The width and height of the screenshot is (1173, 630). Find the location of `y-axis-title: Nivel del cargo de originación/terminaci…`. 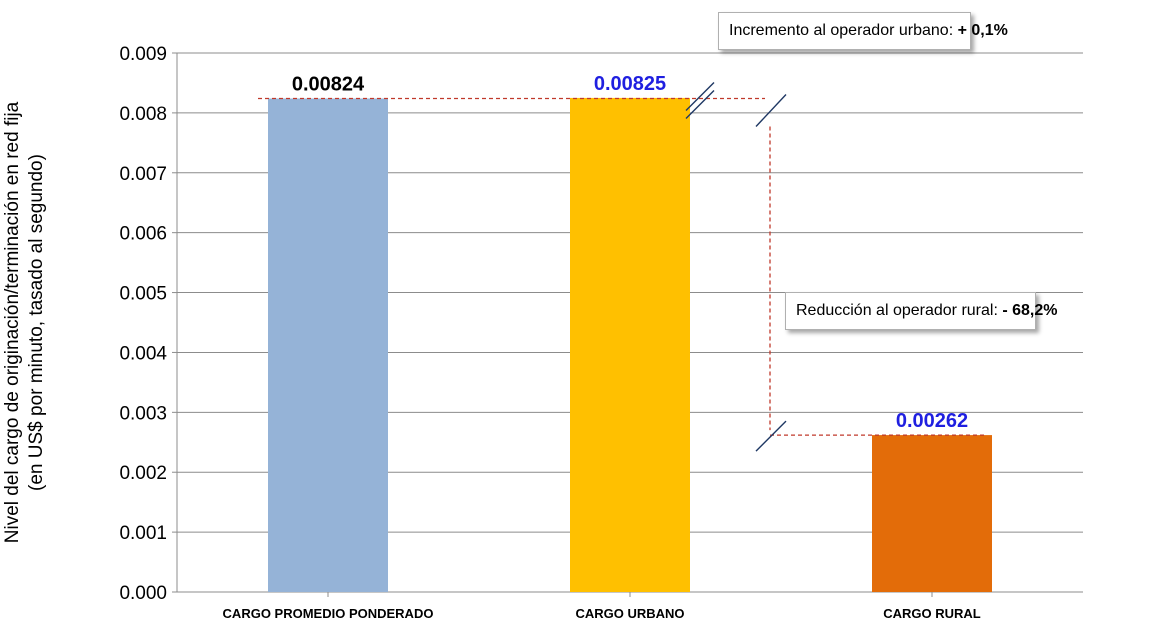

y-axis-title: Nivel del cargo de originación/terminaci… is located at coordinates (12, 322).